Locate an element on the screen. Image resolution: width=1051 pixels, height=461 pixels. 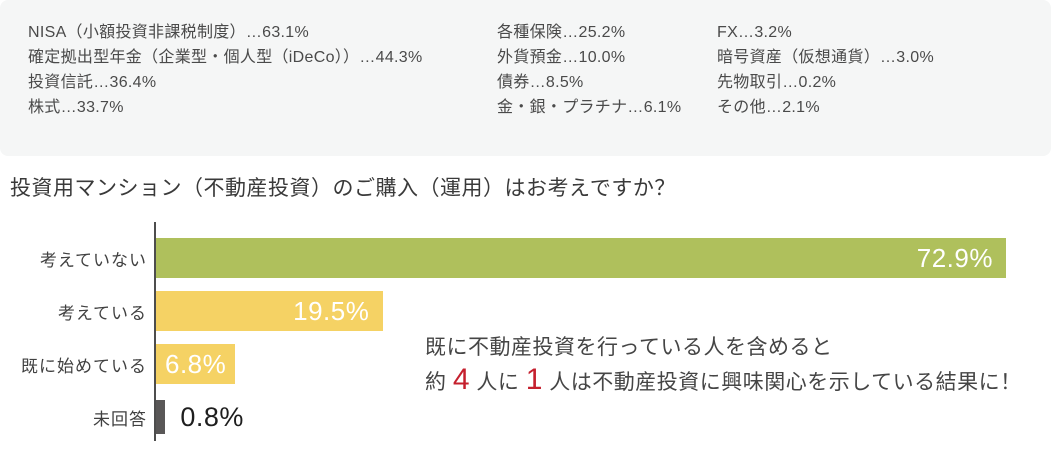
bar-no-answer is located at coordinates (161, 417).